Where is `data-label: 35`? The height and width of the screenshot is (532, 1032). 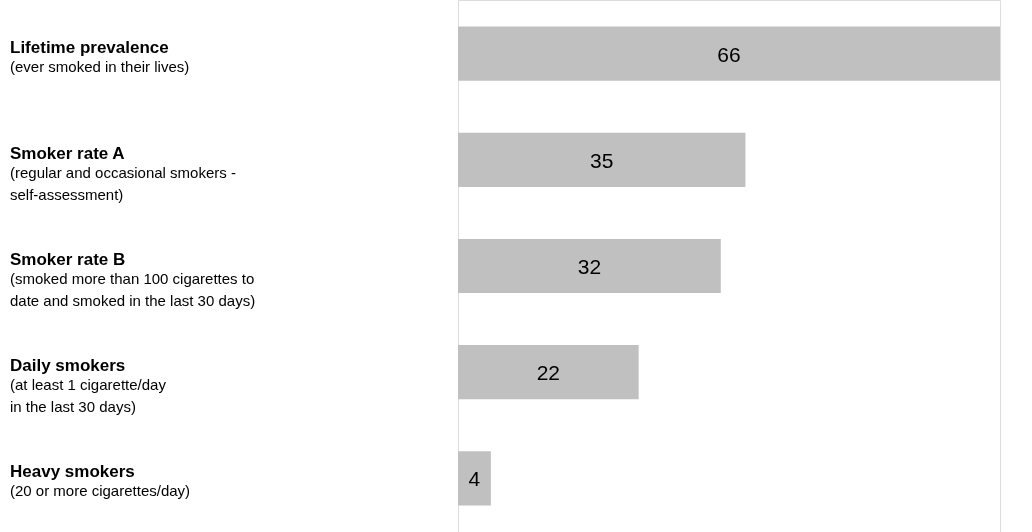 data-label: 35 is located at coordinates (602, 160).